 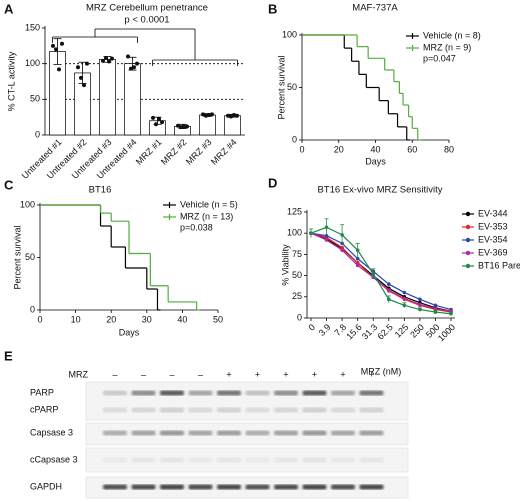 I want to click on x-axis-label: MRZ (nM), so click(x=381, y=371).